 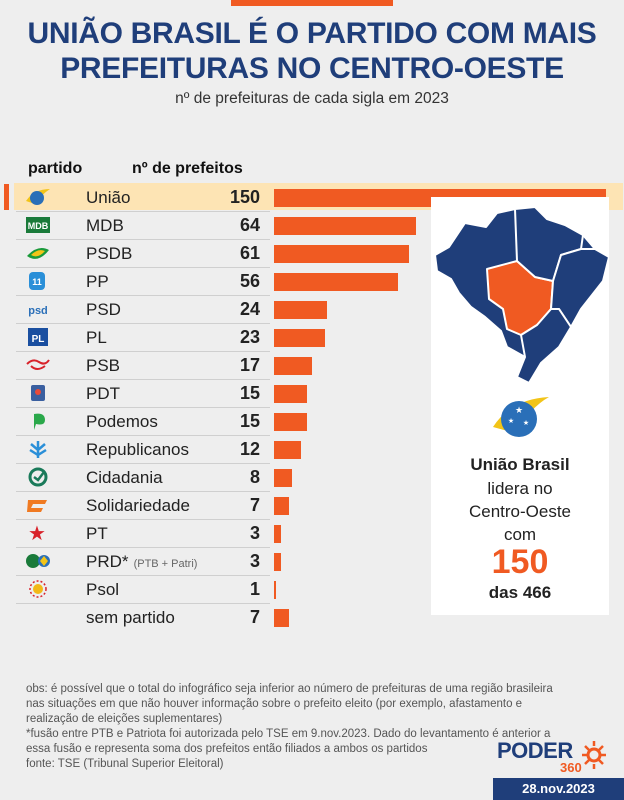 I want to click on category-label: União, so click(x=108, y=198).